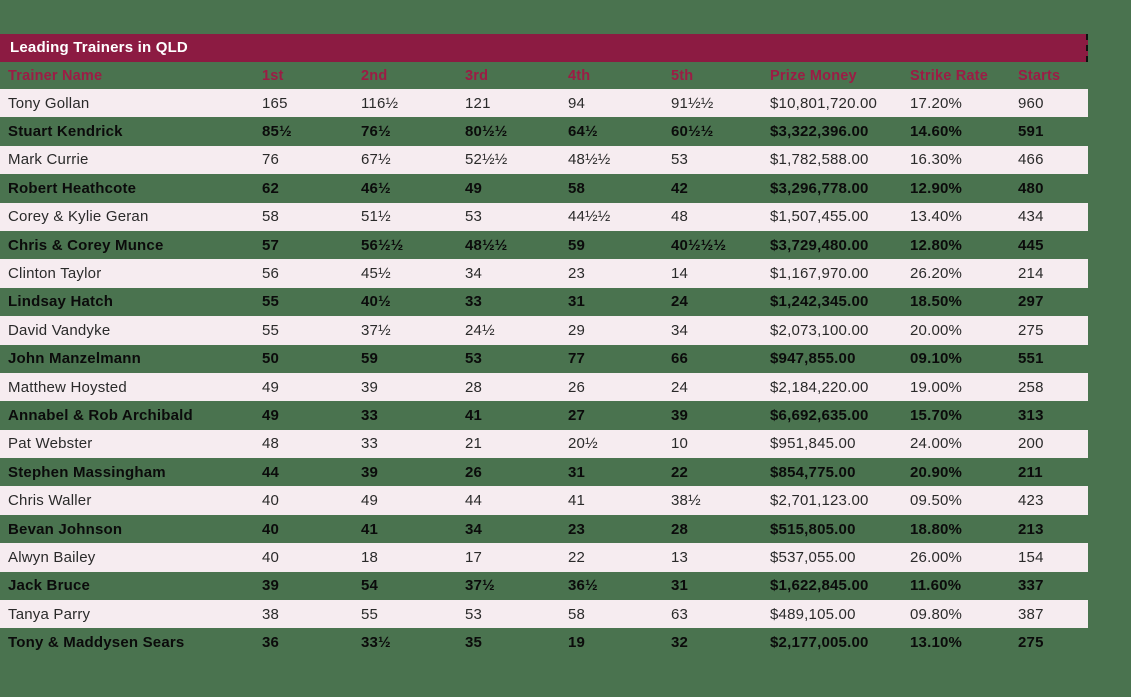 Image resolution: width=1131 pixels, height=697 pixels. Describe the element at coordinates (936, 614) in the screenshot. I see `cell-strike-rate: 09.80%` at that location.